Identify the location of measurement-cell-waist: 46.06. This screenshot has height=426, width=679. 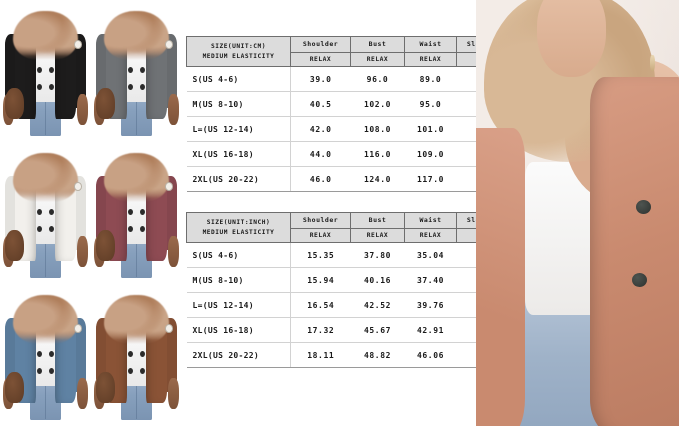
(430, 355).